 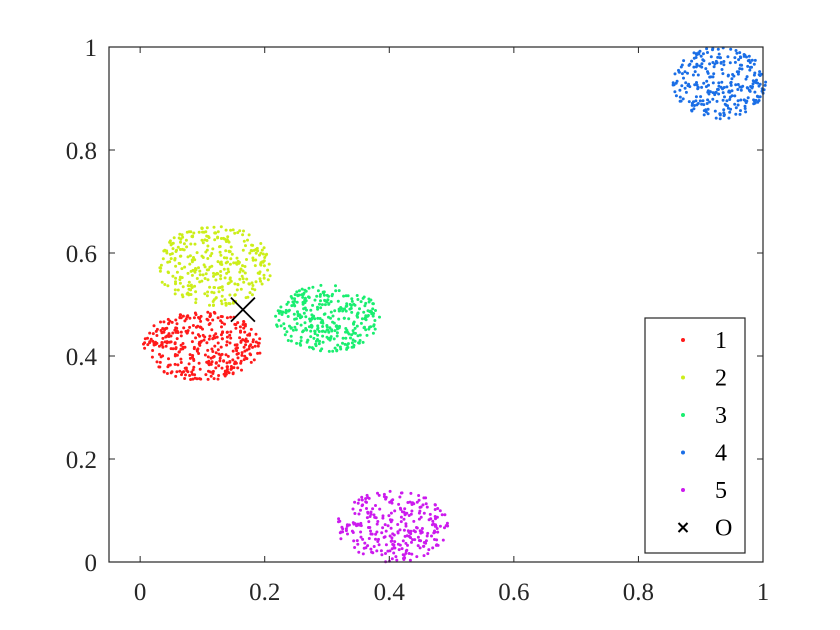 What do you see at coordinates (81, 254) in the screenshot?
I see `y-tick-label: 0.6` at bounding box center [81, 254].